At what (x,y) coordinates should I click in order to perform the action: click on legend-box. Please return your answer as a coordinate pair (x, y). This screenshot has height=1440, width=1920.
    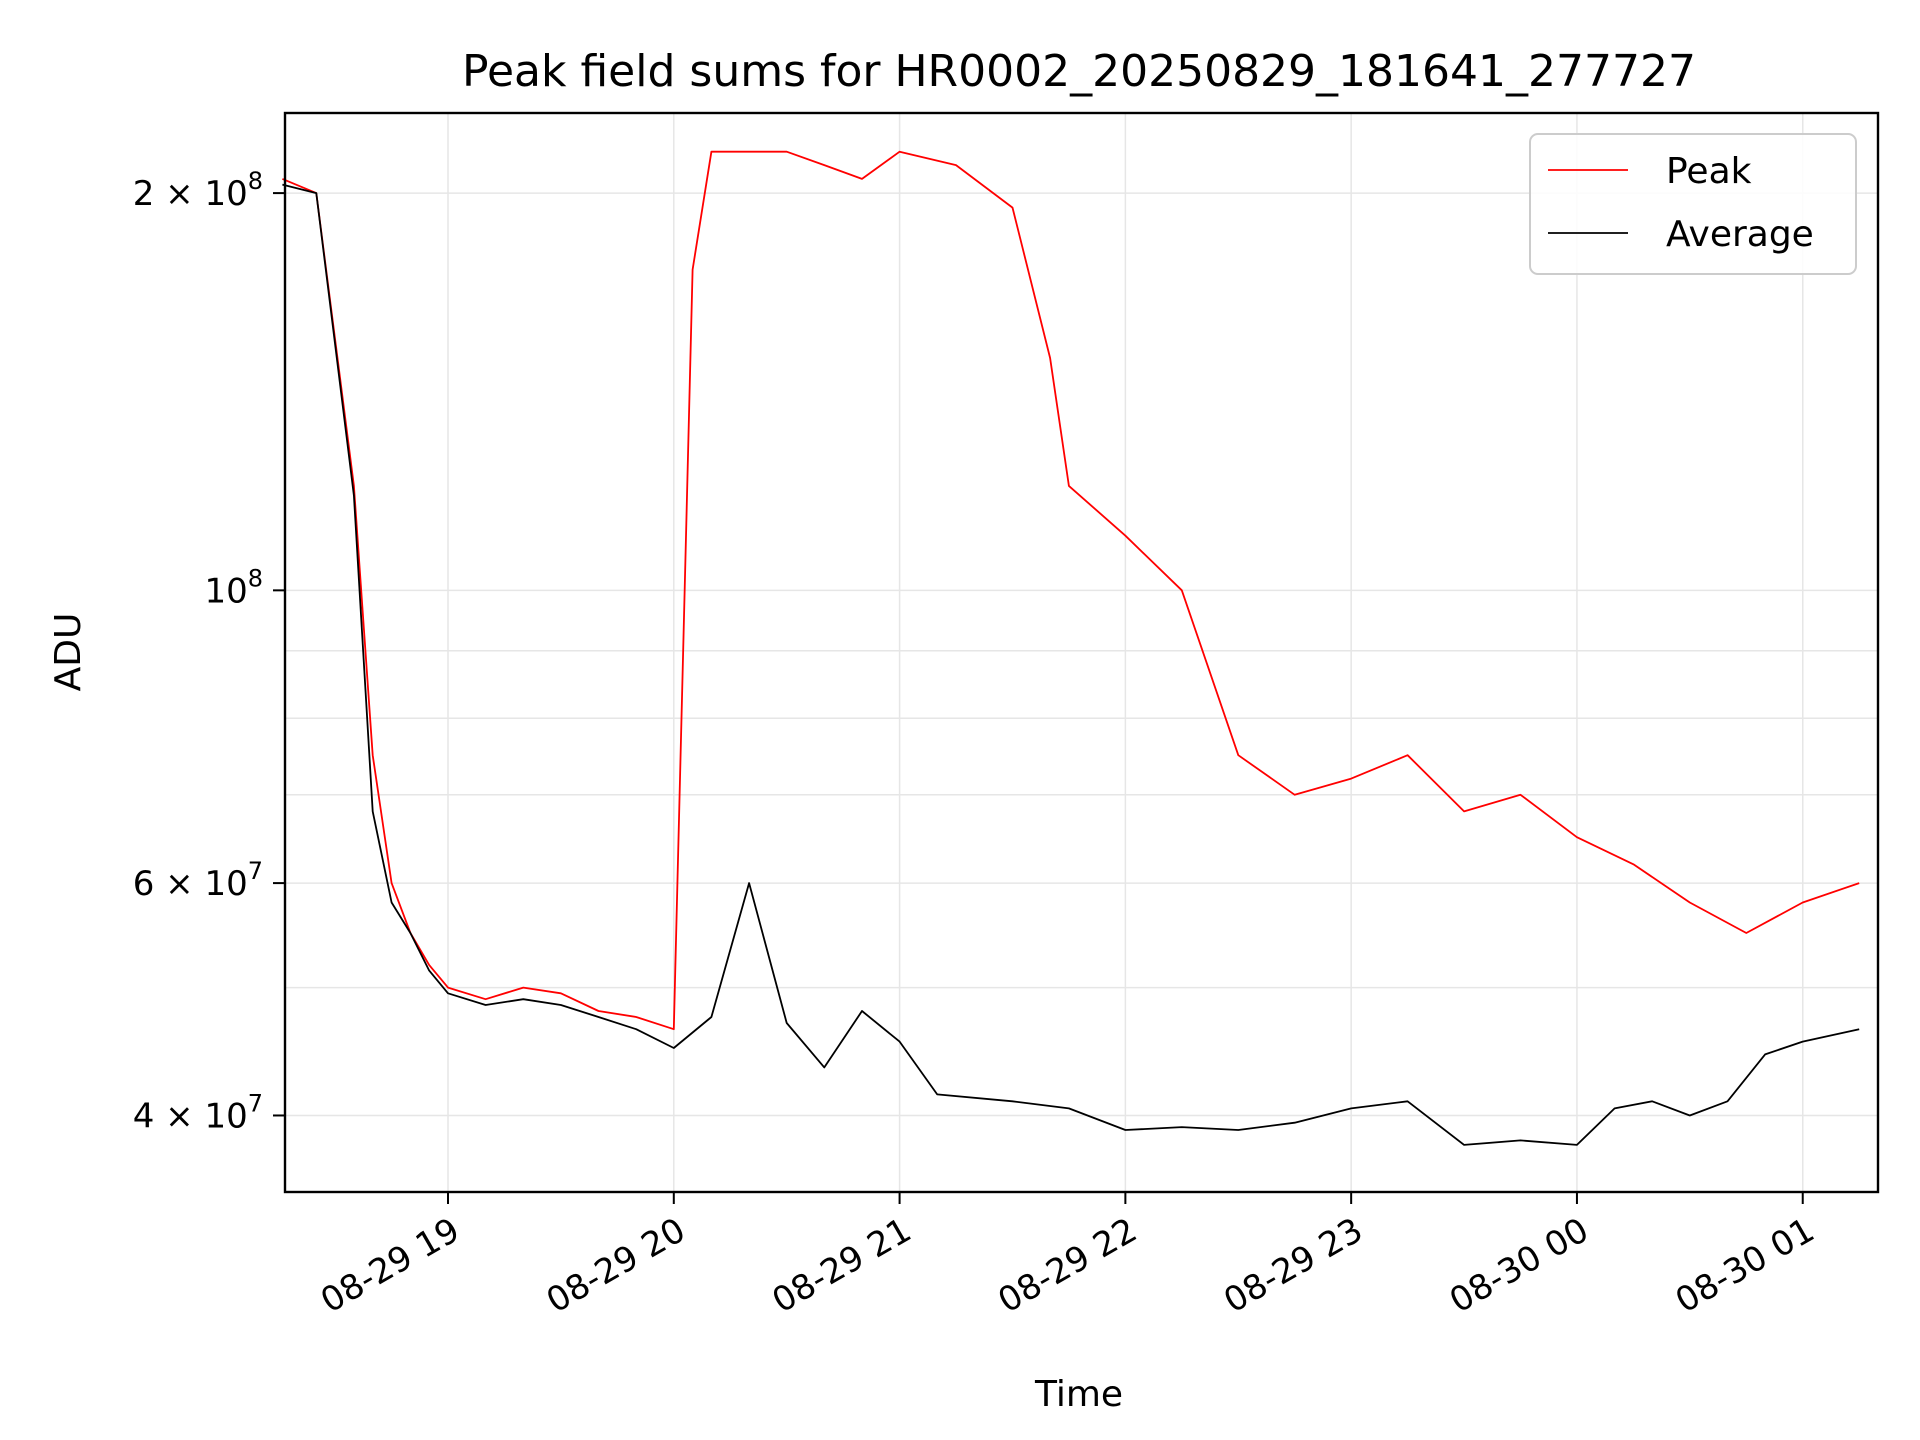
    Looking at the image, I should click on (1693, 204).